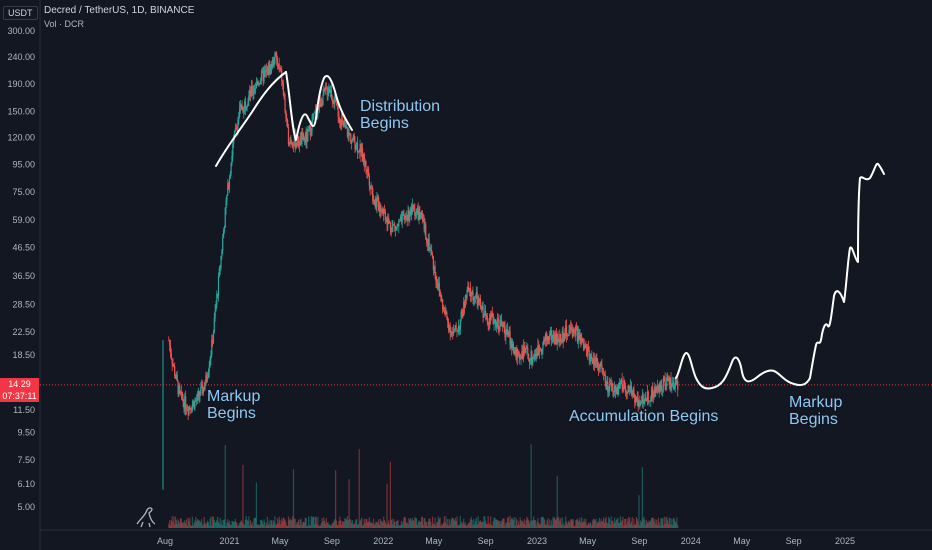 Image resolution: width=932 pixels, height=550 pixels. Describe the element at coordinates (20, 13) in the screenshot. I see `currency-unit-label: USDT` at that location.